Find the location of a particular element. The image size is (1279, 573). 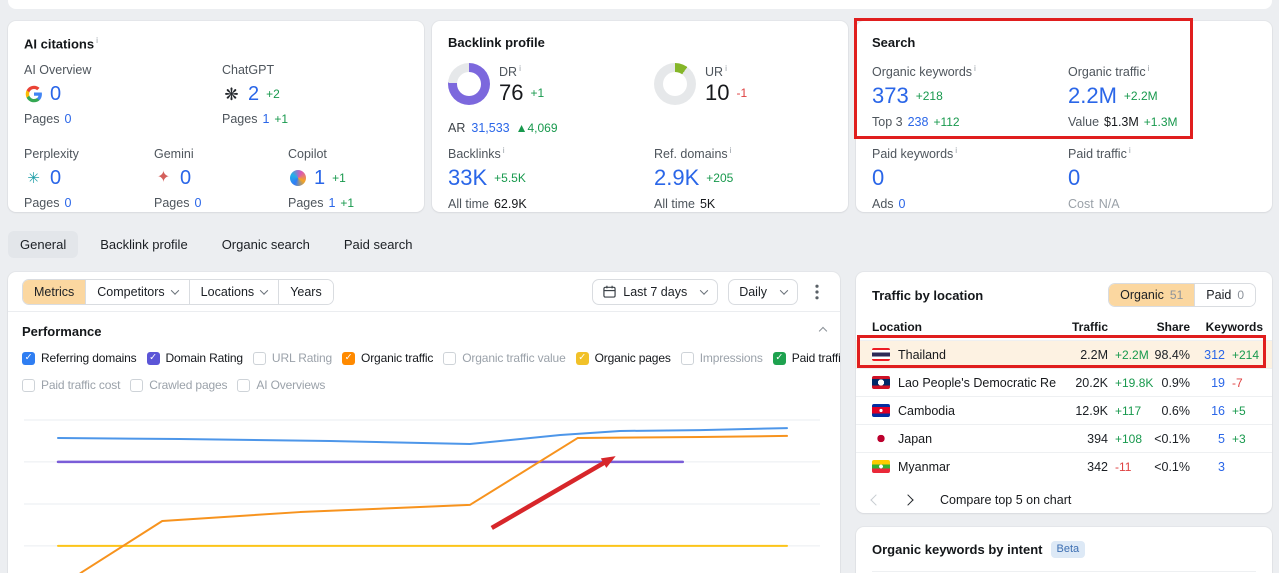

ref-domains-stat: Ref. domains i 2.9K +205 All time 5K is located at coordinates (694, 178).